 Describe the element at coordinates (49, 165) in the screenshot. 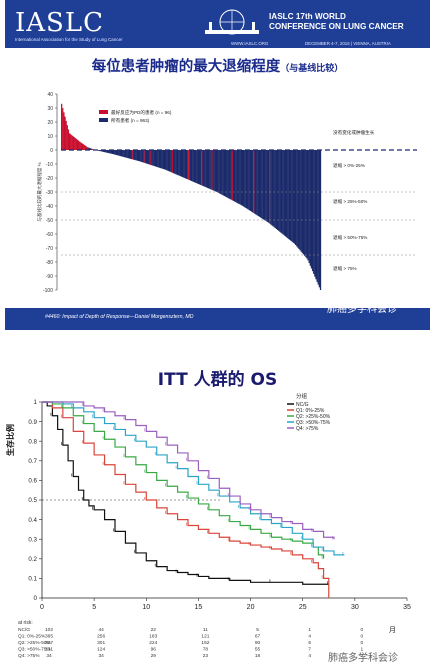

I see `waterfall-y-tick-label: -10` at that location.